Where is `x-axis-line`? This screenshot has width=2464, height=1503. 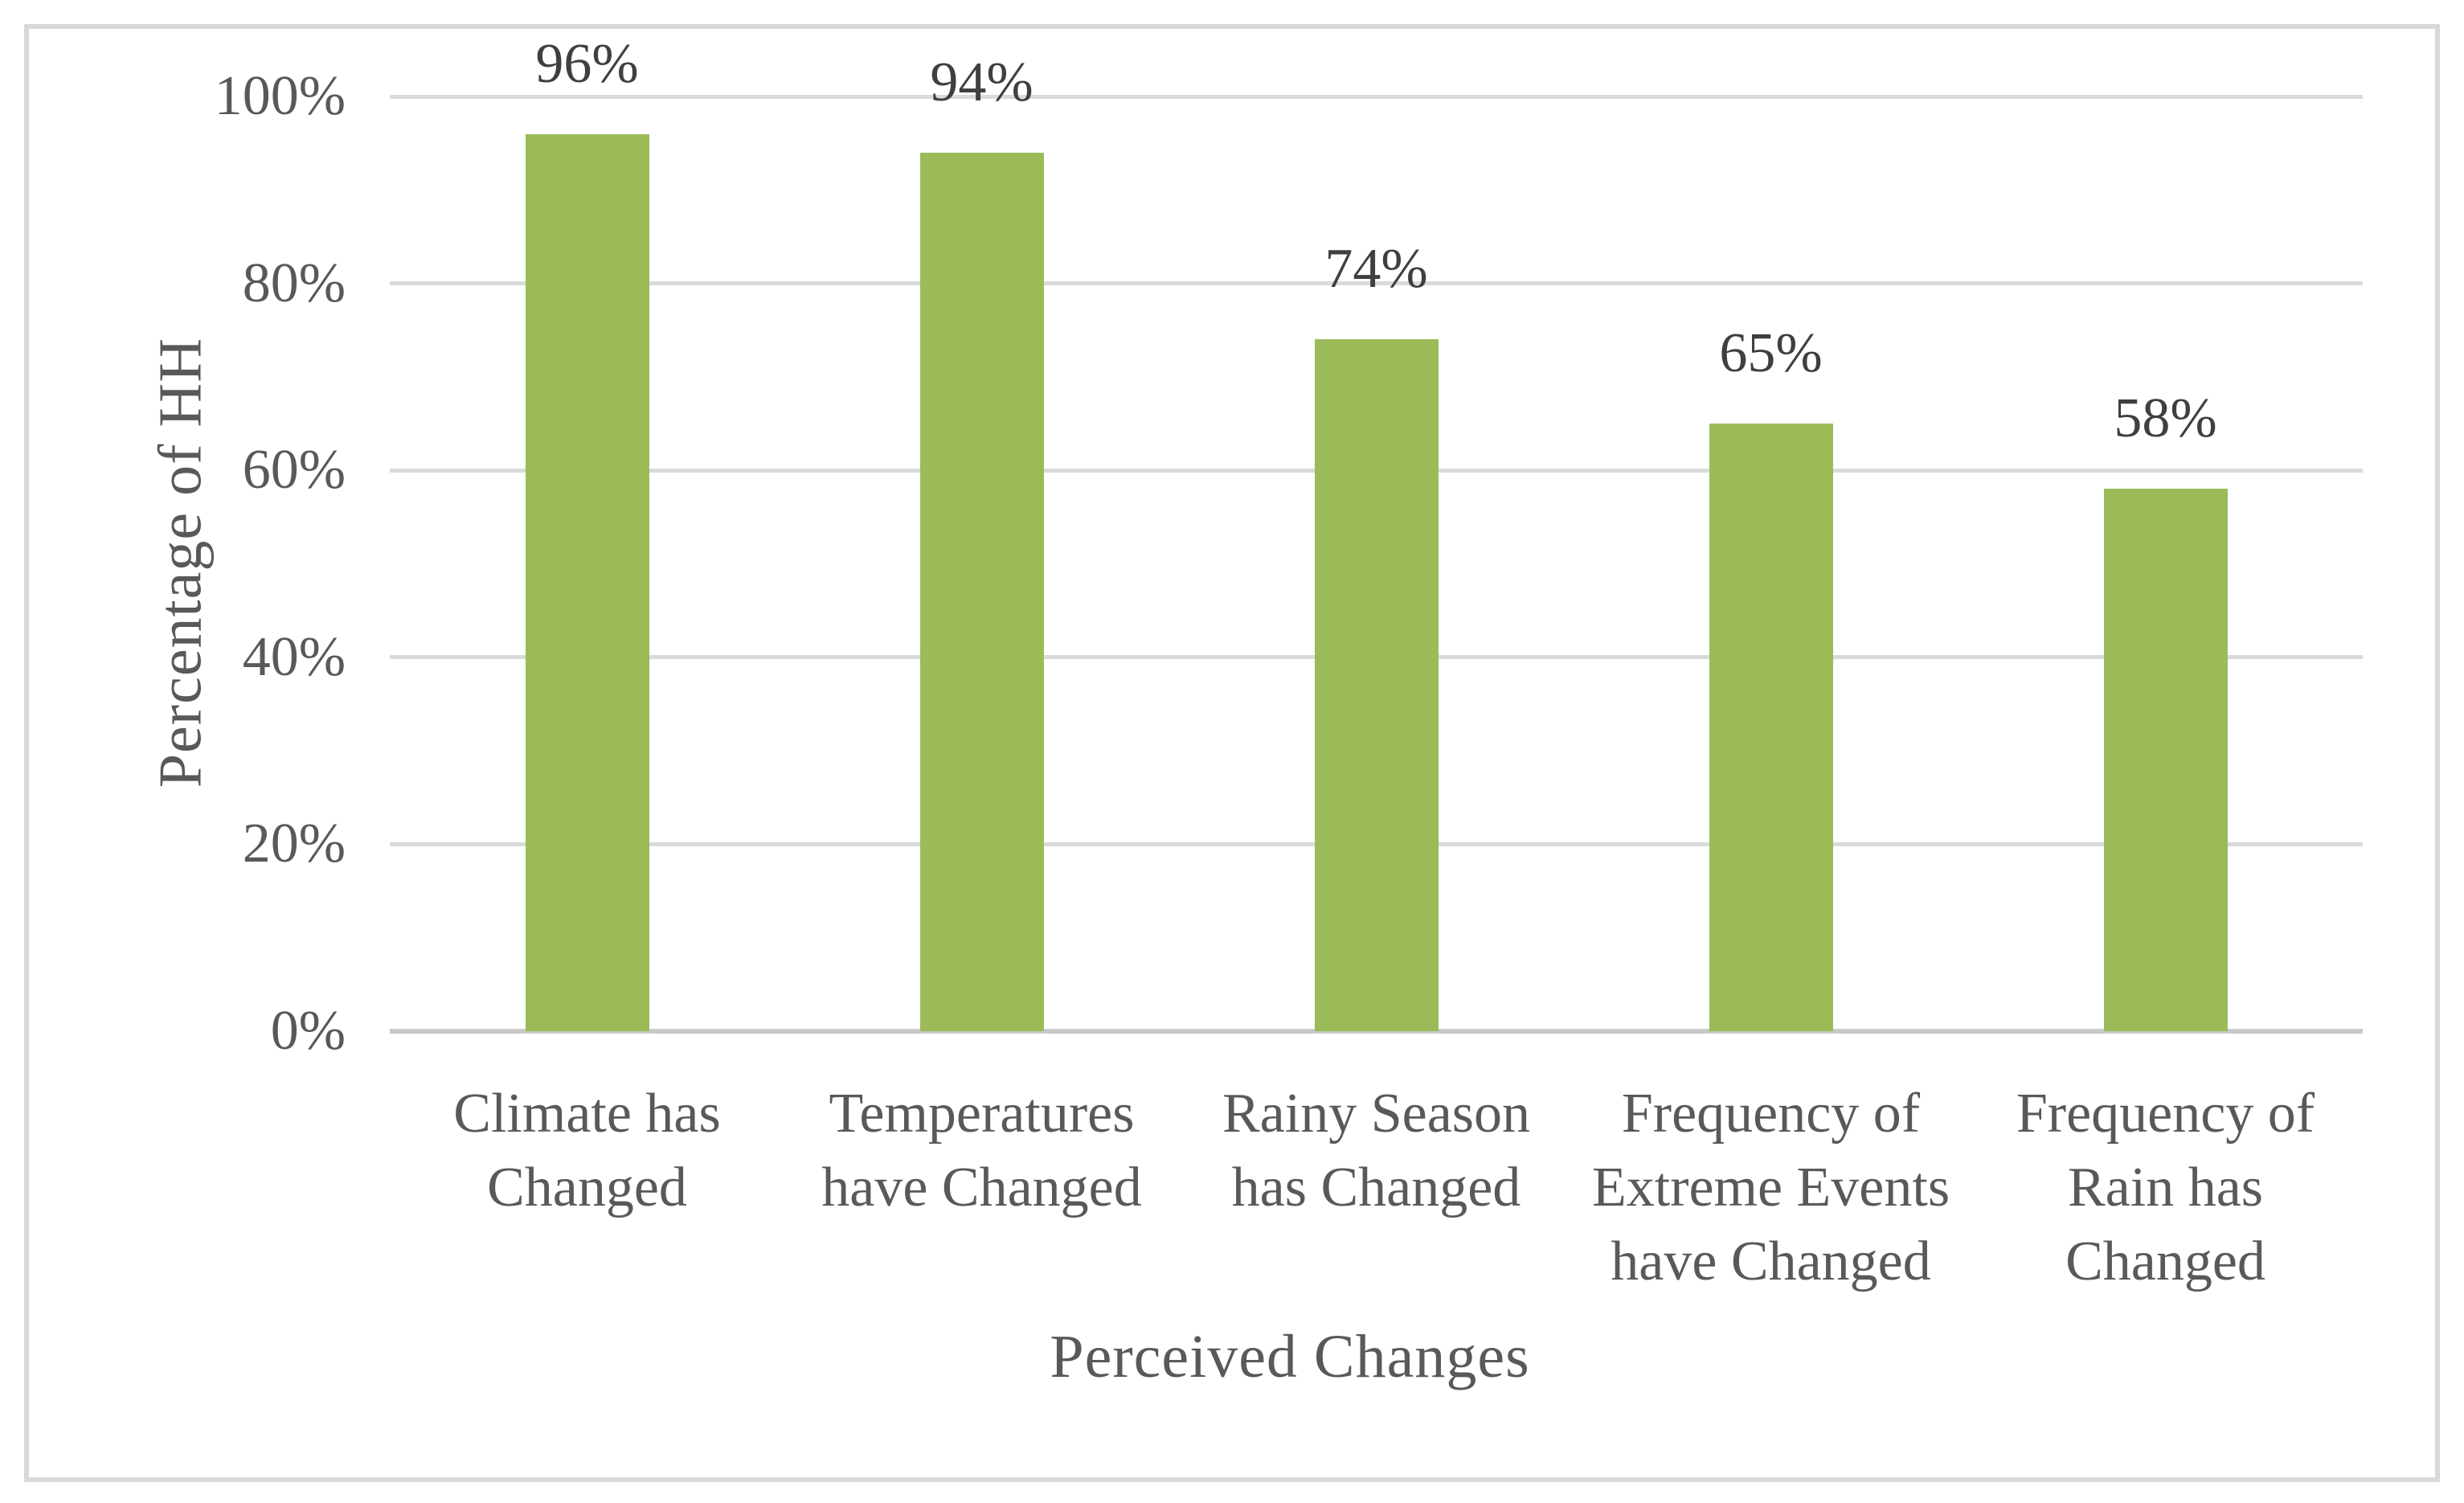 x-axis-line is located at coordinates (1376, 1031).